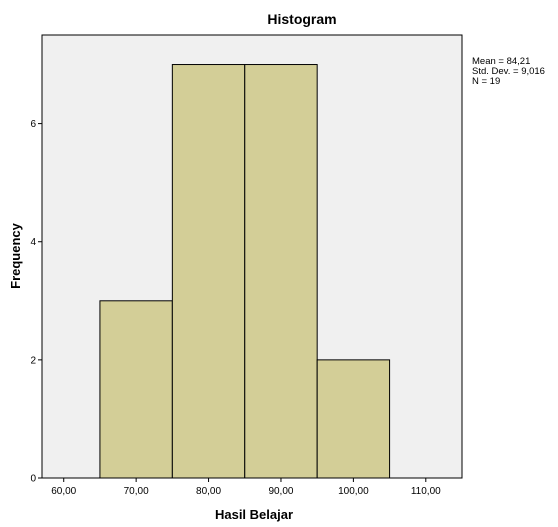 This screenshot has width=558, height=527. Describe the element at coordinates (301, 19) in the screenshot. I see `chart-title: Histogram` at that location.